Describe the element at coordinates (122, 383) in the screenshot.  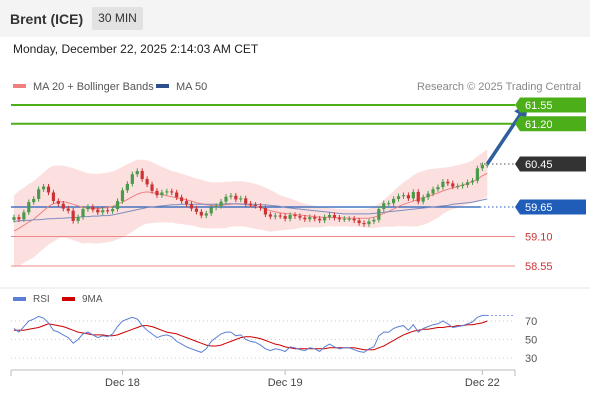
I see `x-tick-label: Dec 18` at that location.